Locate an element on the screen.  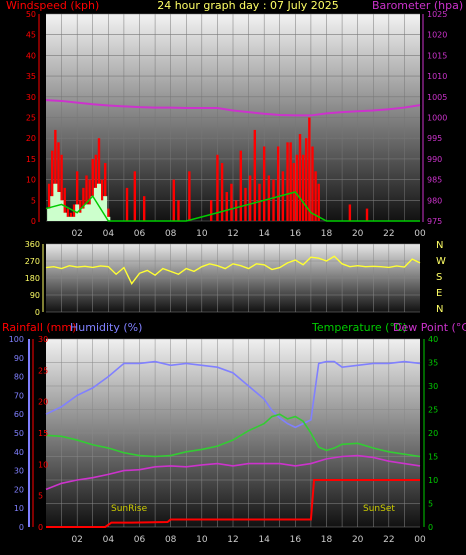
time-tick-label: 06 is located at coordinates (140, 234).